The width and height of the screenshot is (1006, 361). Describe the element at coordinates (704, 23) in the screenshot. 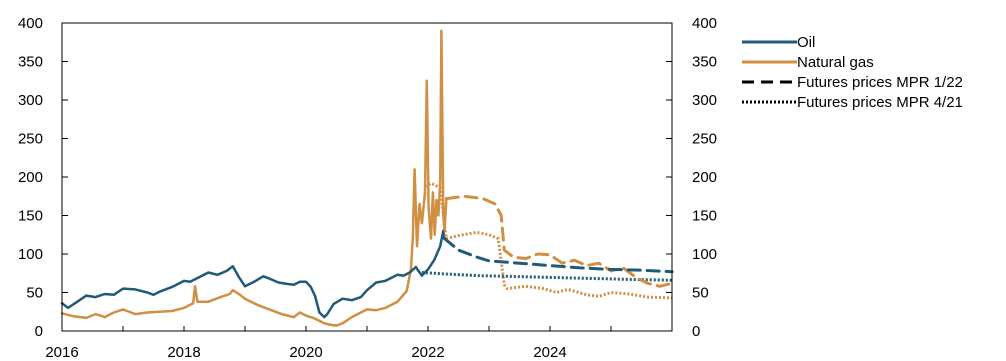

I see `y-right-tick-label: 400` at that location.